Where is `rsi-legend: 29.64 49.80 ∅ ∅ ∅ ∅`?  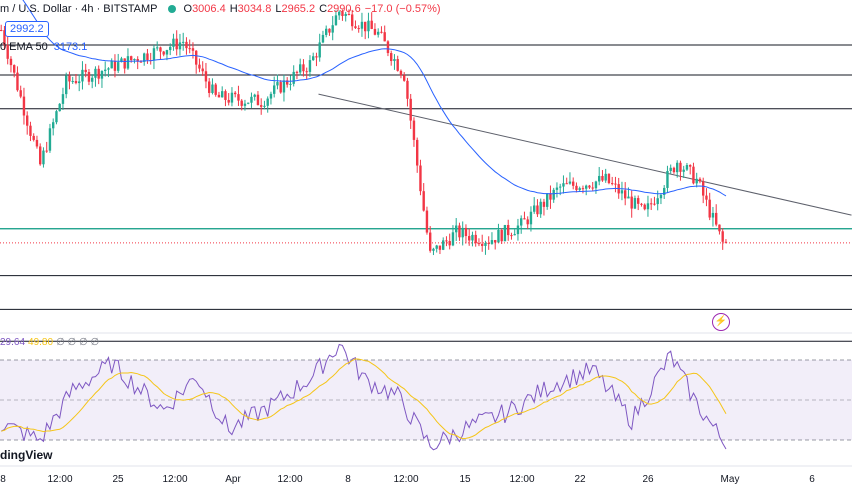
rsi-legend: 29.64 49.80 ∅ ∅ ∅ ∅ is located at coordinates (49, 342).